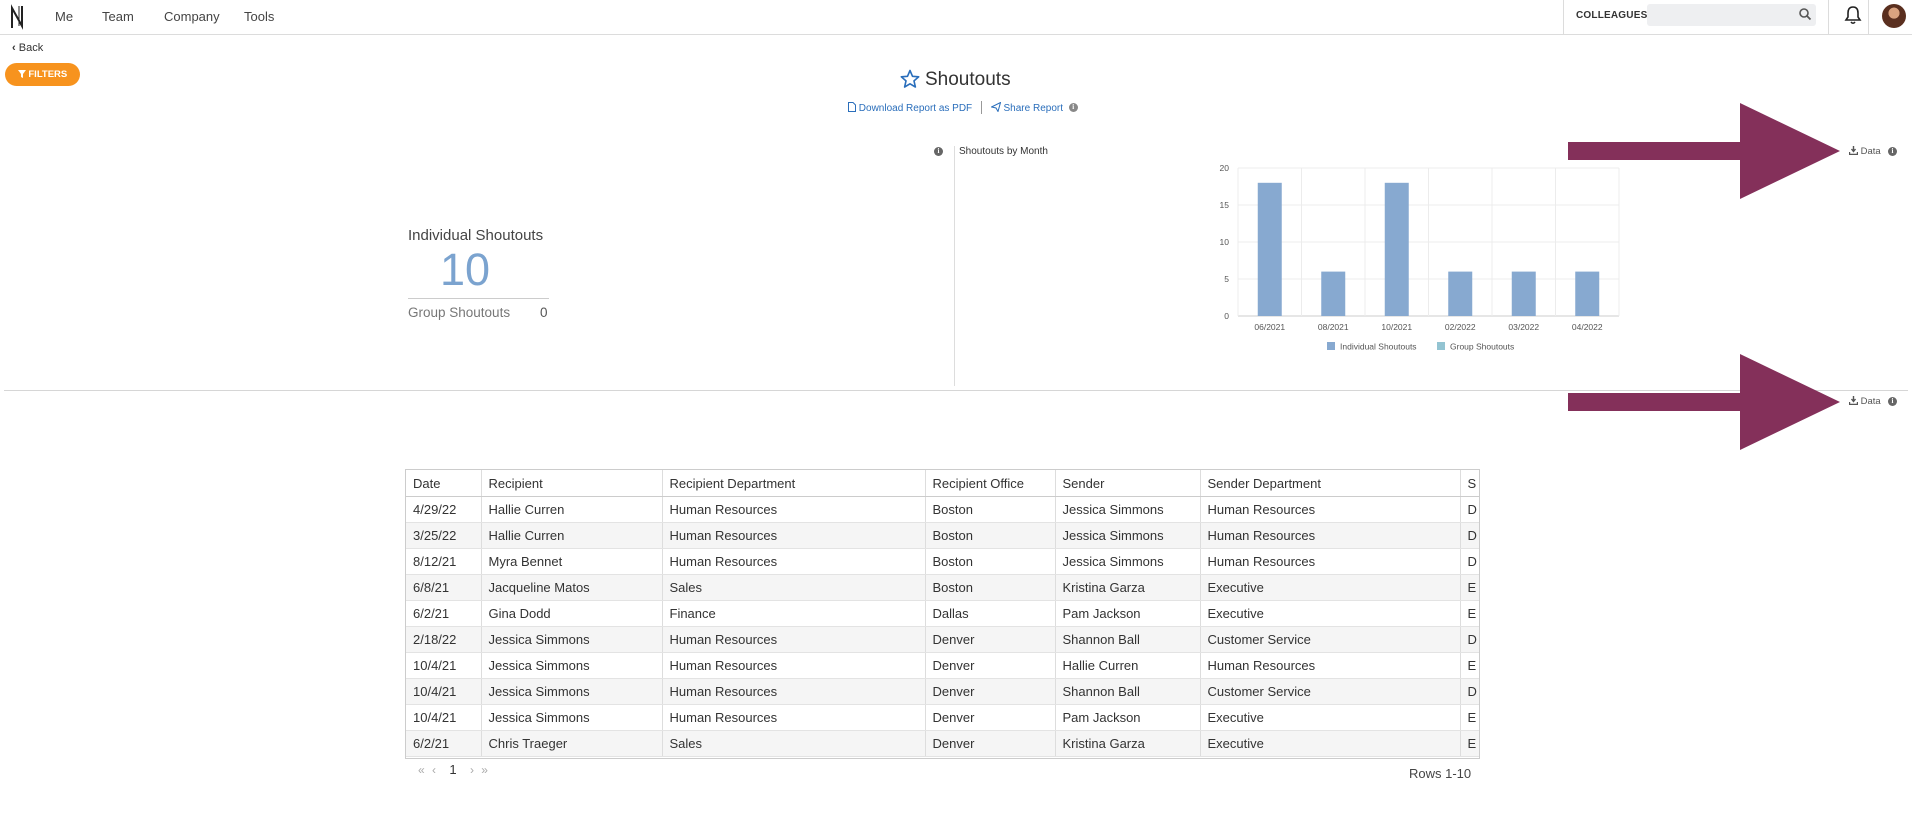 The width and height of the screenshot is (1912, 826). What do you see at coordinates (1894, 16) in the screenshot?
I see `user-avatar` at bounding box center [1894, 16].